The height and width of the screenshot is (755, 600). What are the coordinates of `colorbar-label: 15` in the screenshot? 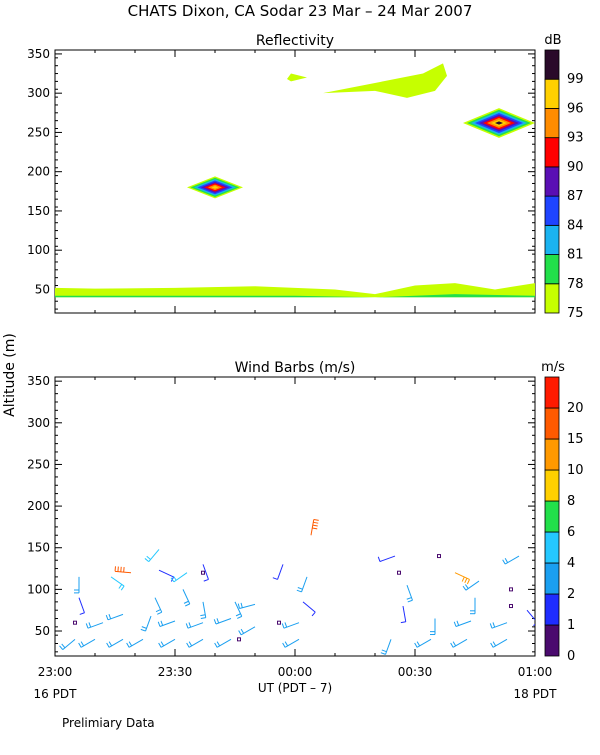 It's located at (575, 439).